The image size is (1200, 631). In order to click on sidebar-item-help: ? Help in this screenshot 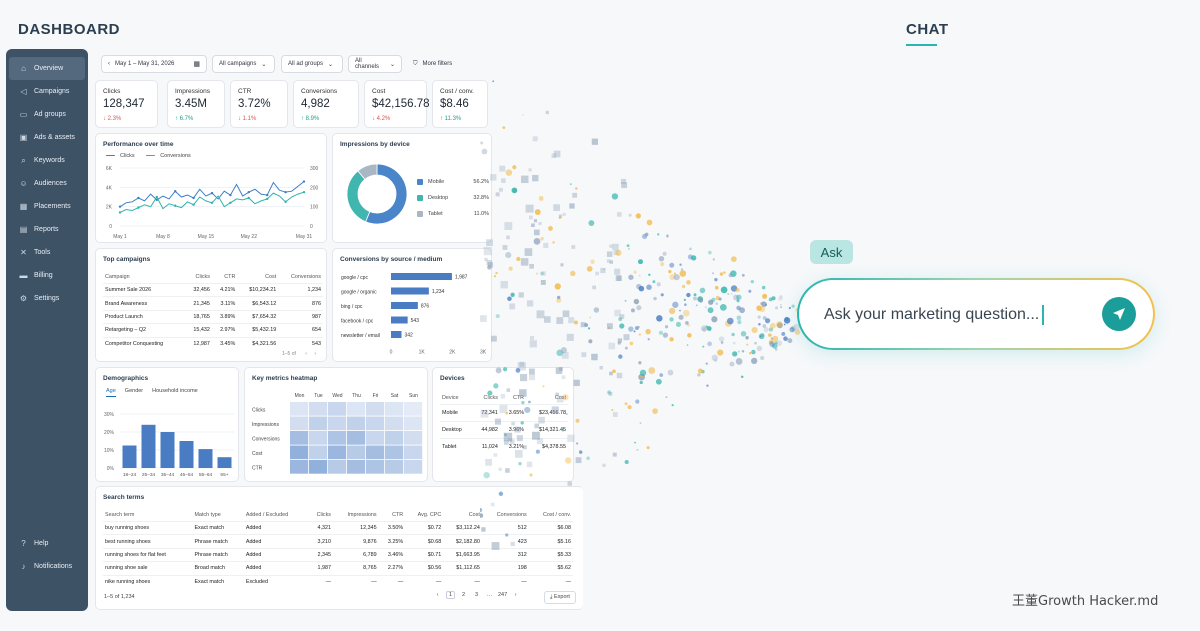, I will do `click(47, 543)`.